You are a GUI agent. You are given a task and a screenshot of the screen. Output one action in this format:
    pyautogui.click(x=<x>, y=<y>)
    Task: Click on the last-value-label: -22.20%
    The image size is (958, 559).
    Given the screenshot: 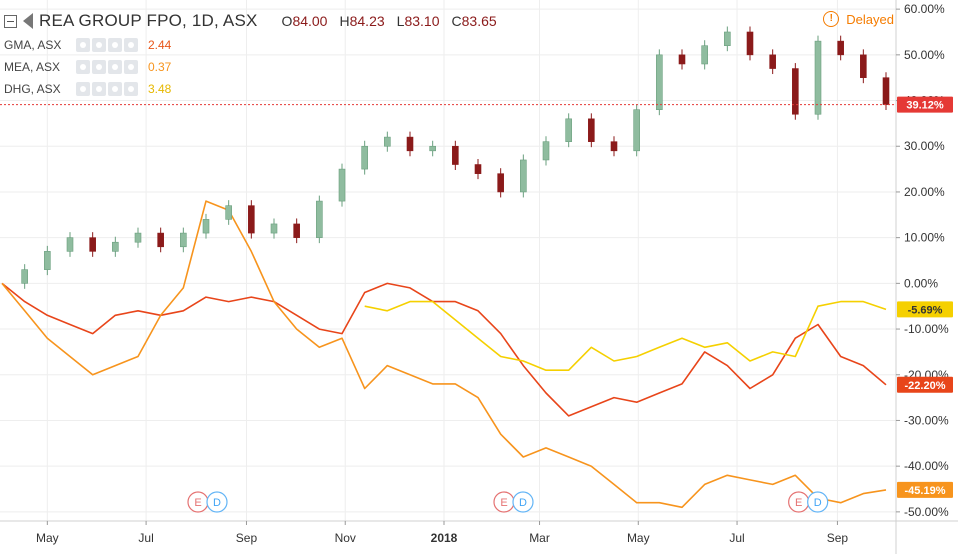 What is the action you would take?
    pyautogui.click(x=925, y=386)
    